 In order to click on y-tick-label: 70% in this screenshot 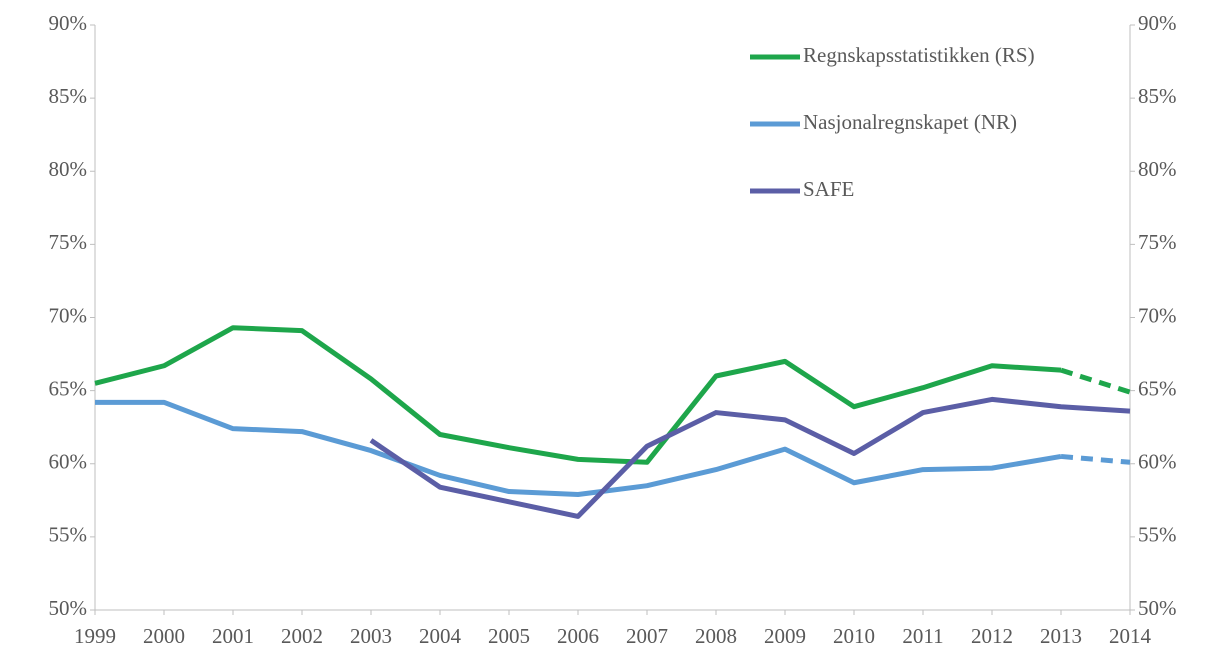, I will do `click(68, 315)`.